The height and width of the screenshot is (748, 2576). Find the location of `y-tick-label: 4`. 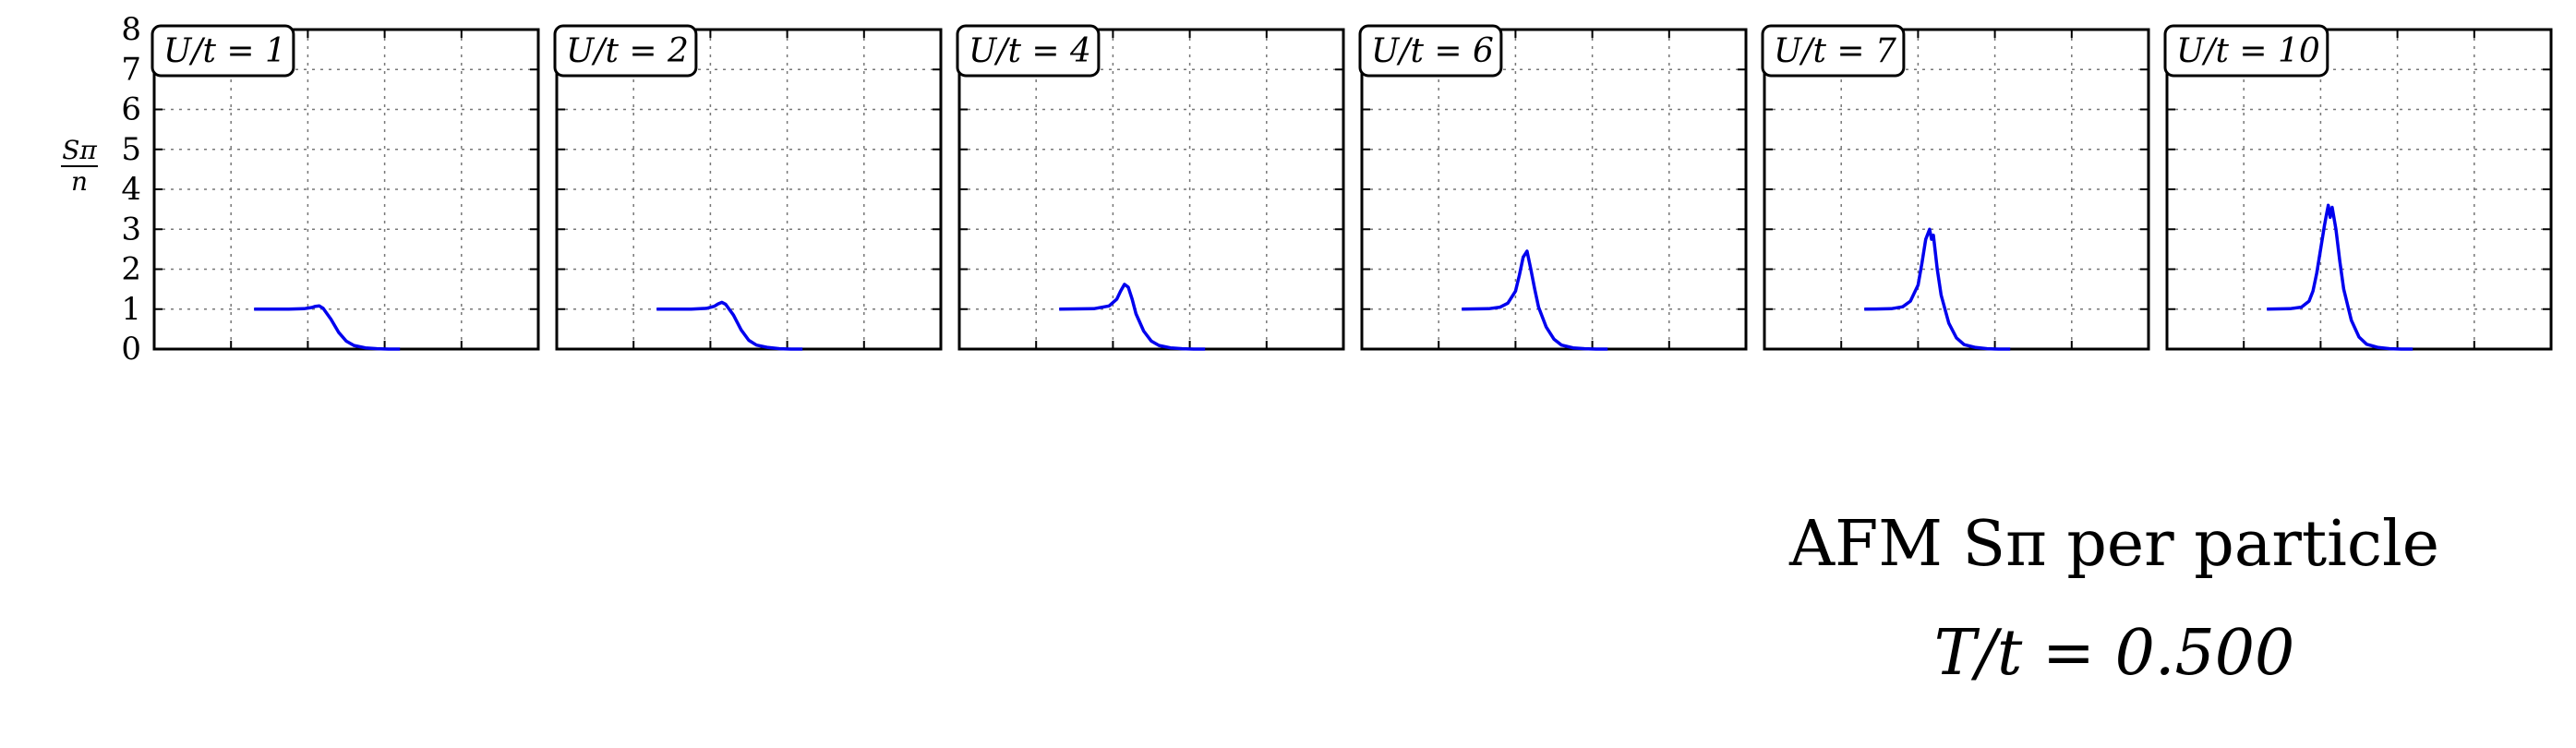

y-tick-label: 4 is located at coordinates (131, 190).